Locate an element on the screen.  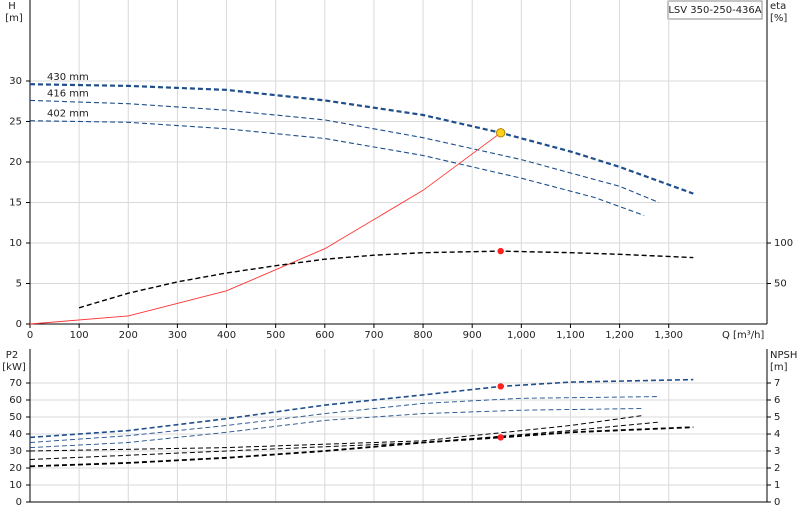
y-unit: [m] is located at coordinates (14, 18).